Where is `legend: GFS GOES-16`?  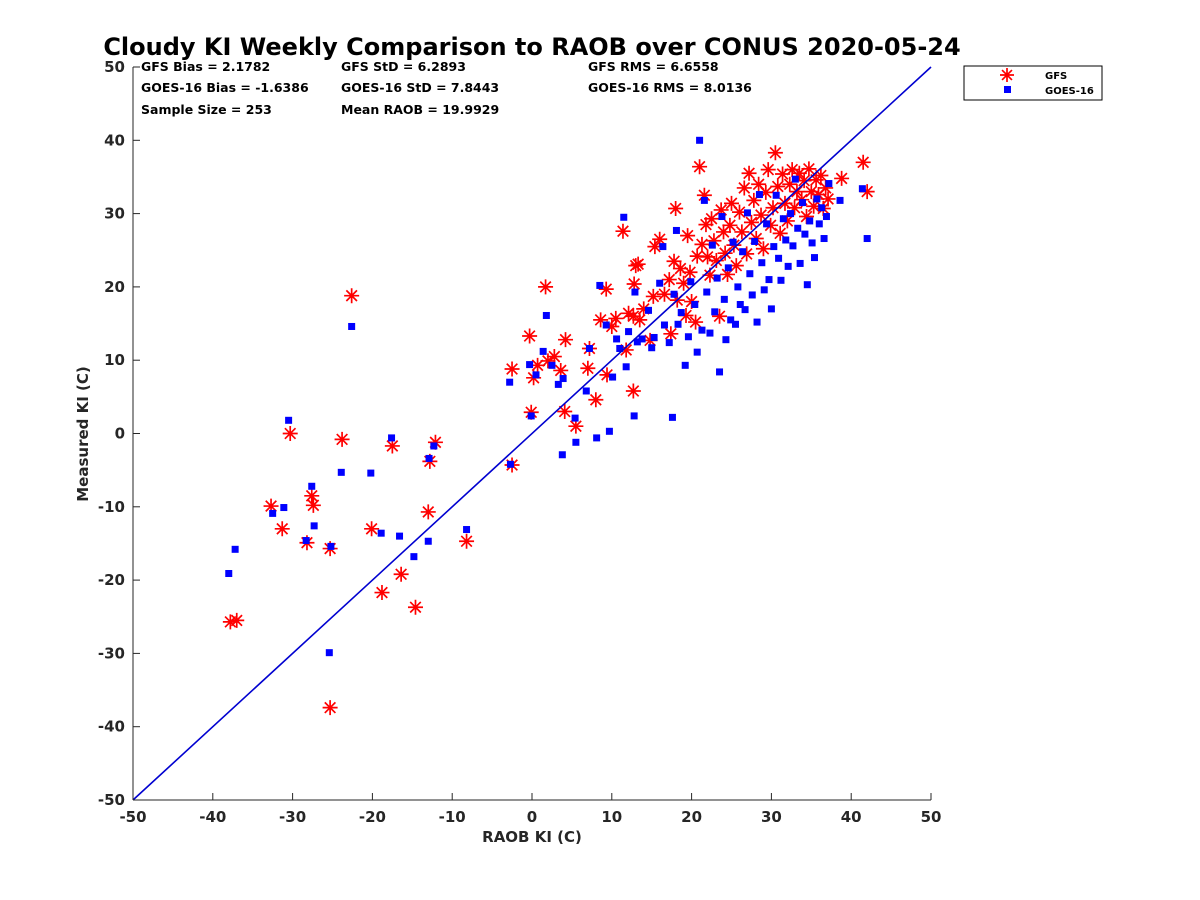
legend: GFS GOES-16 is located at coordinates (1033, 83).